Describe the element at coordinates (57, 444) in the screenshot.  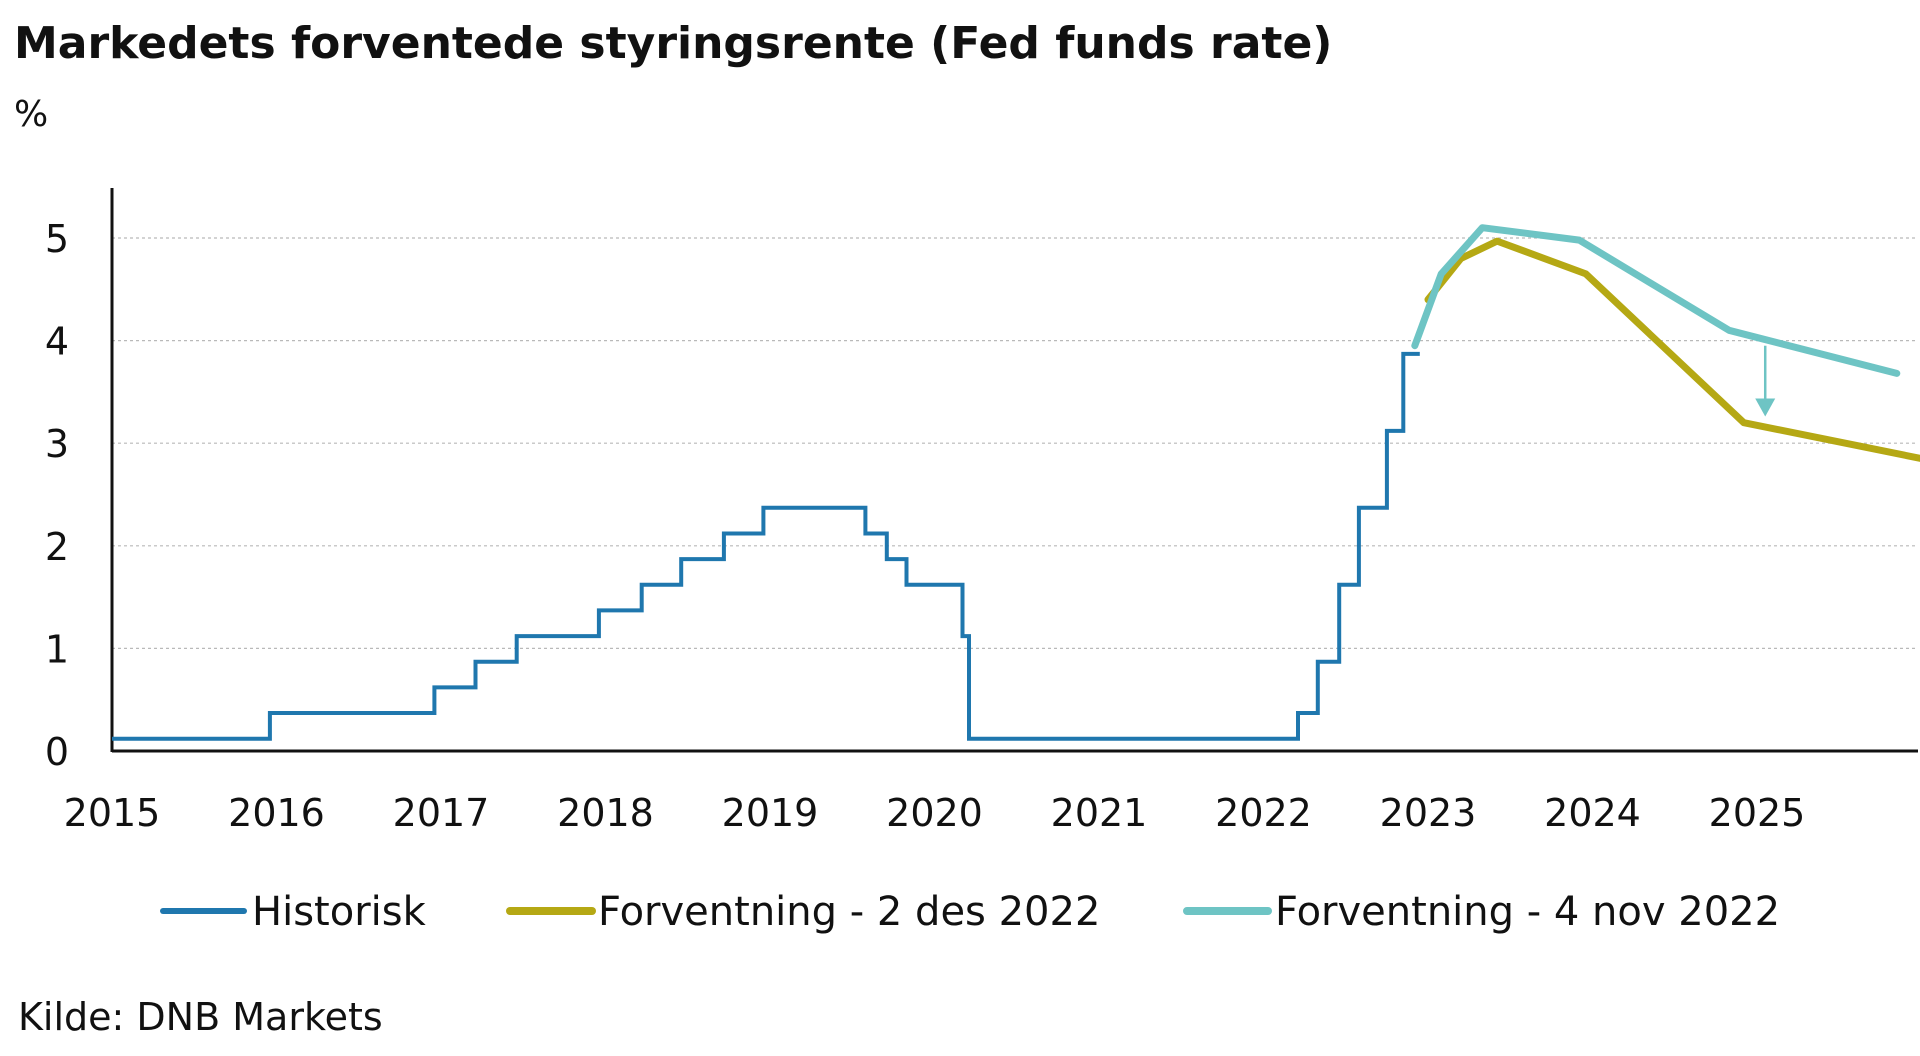
I see `y-tick-label-3: 3` at that location.